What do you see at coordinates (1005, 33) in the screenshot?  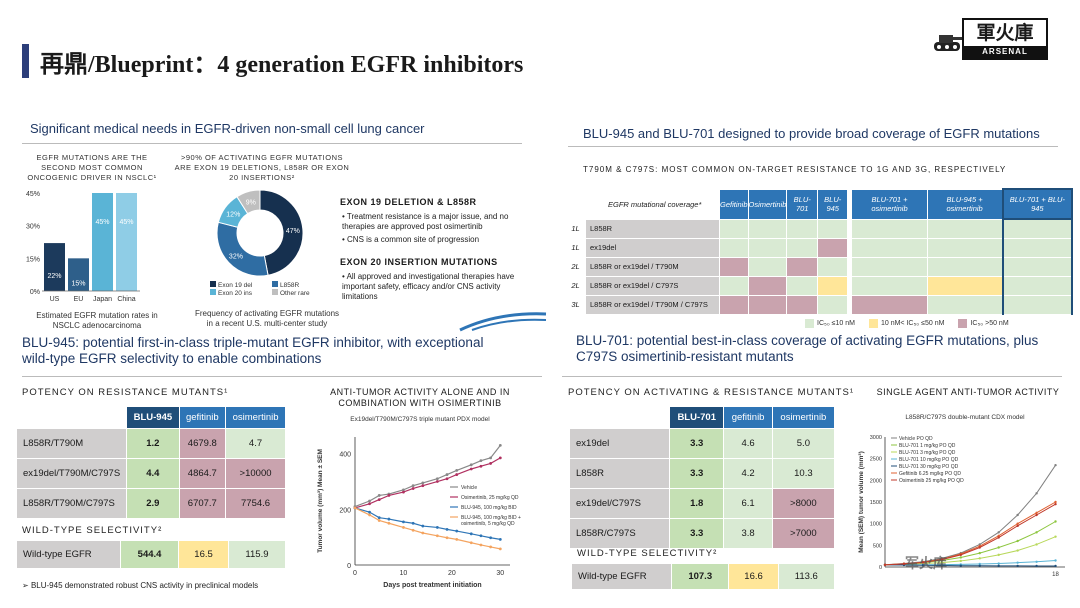 I see `logo-chinese-text: 軍火庫` at bounding box center [1005, 33].